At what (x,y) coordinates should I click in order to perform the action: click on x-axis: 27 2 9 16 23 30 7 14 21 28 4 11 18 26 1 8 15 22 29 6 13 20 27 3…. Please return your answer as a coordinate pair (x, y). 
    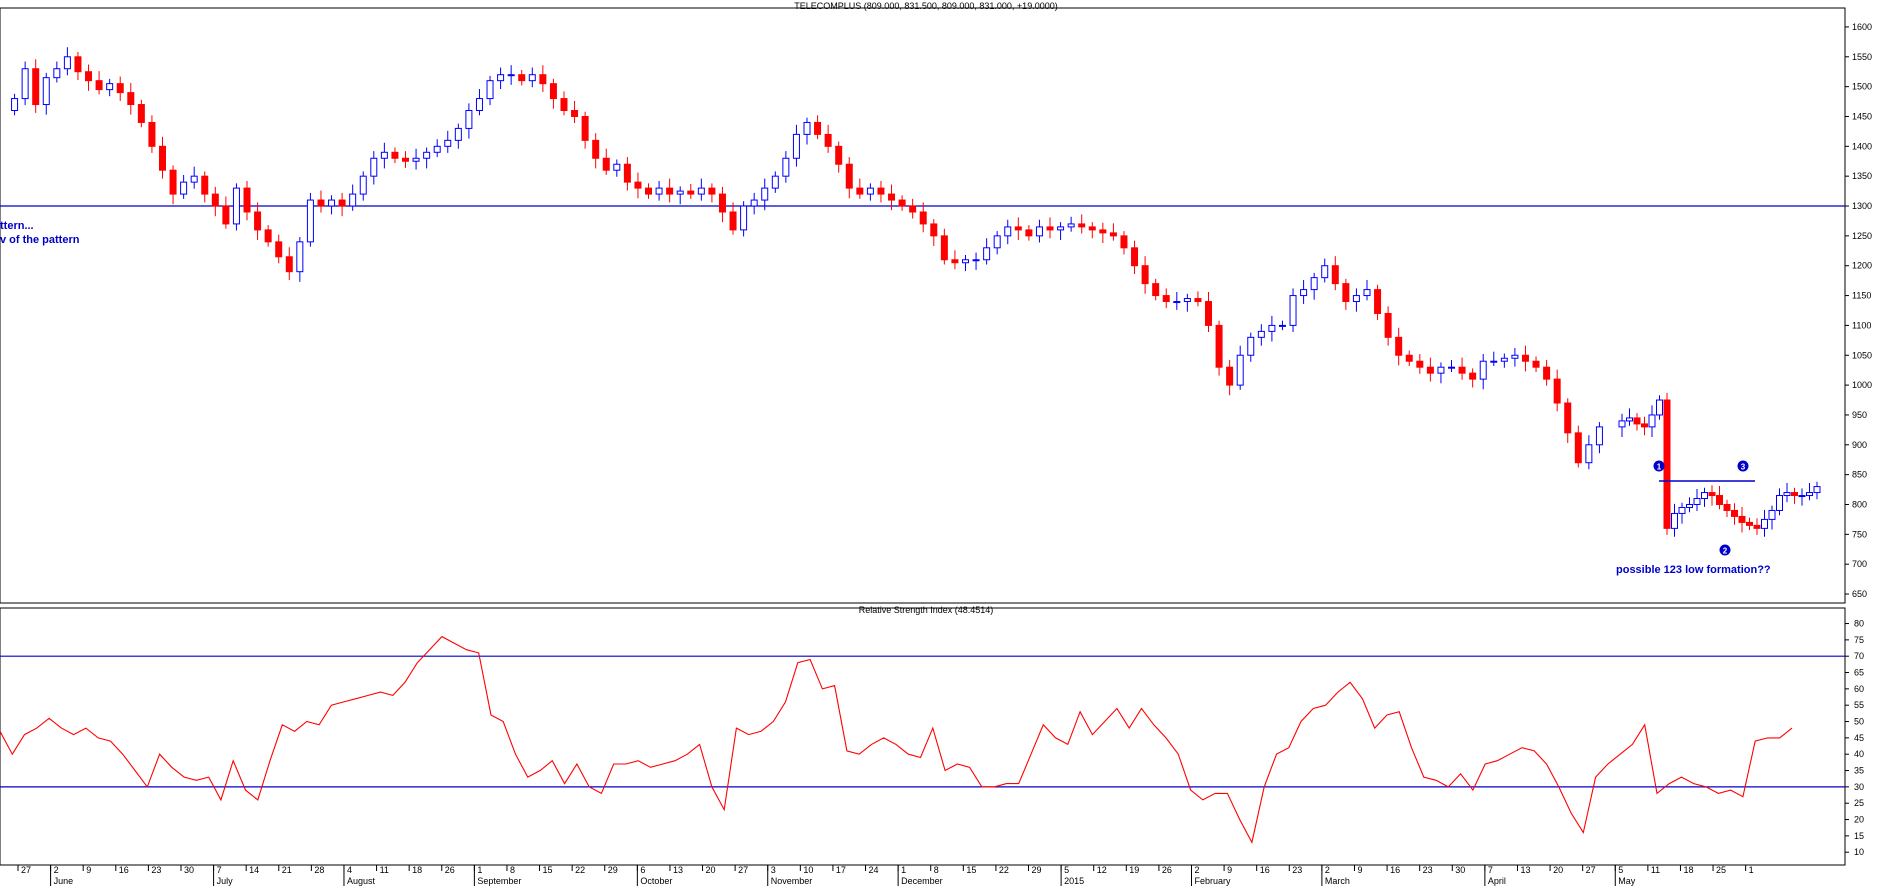
    Looking at the image, I should click on (885, 875).